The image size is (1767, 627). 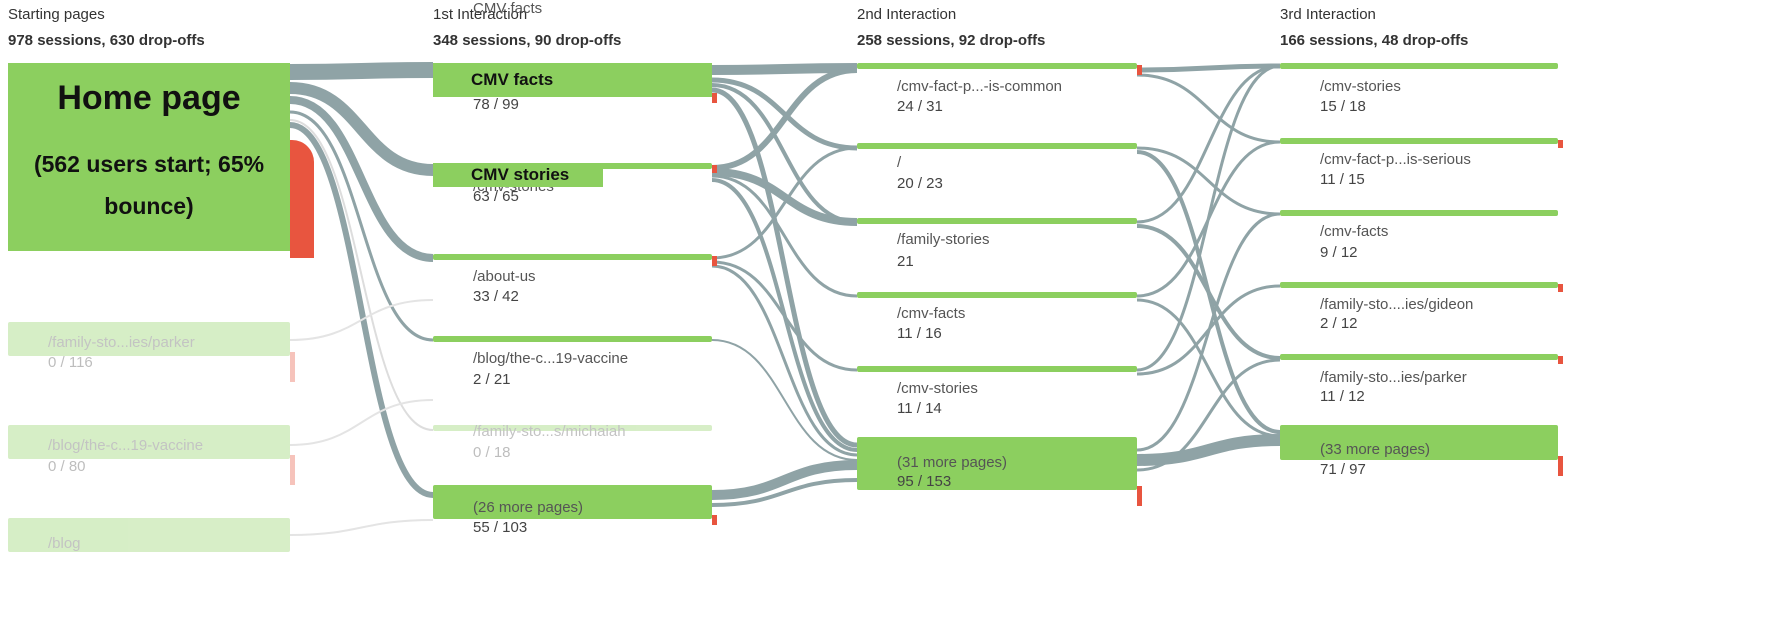 I want to click on node-label: (26 more pages), so click(x=528, y=507).